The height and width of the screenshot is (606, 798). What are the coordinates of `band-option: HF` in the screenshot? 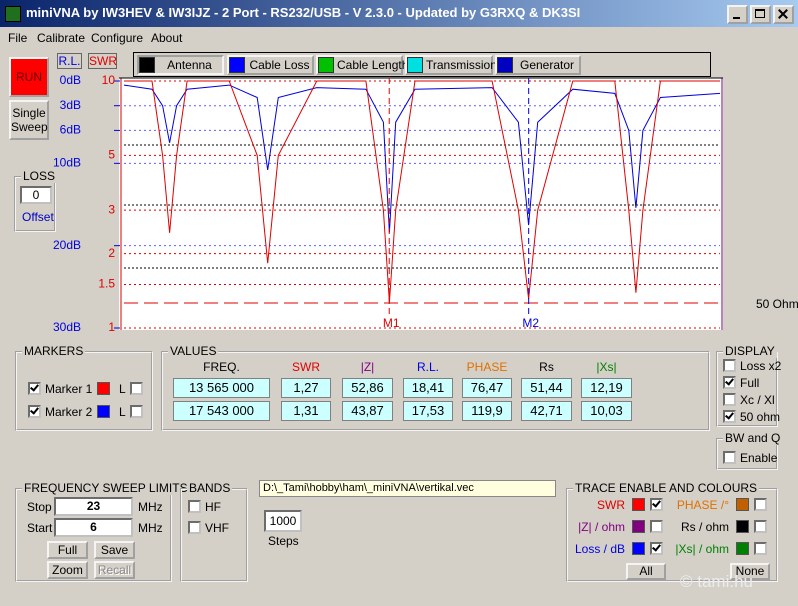 It's located at (213, 507).